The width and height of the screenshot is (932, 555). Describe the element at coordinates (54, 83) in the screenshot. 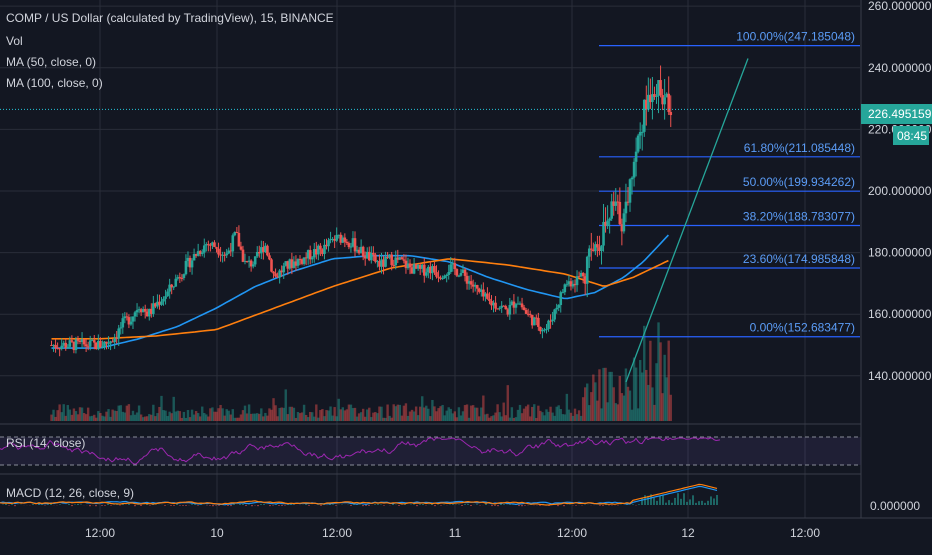

I see `indicator-ma100-label: MA (100, close, 0)` at that location.